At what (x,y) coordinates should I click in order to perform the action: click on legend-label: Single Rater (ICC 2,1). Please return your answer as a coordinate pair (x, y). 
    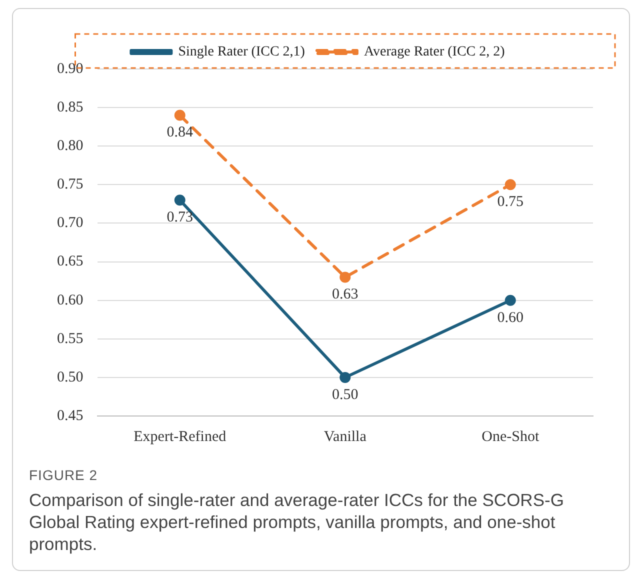
    Looking at the image, I should click on (242, 52).